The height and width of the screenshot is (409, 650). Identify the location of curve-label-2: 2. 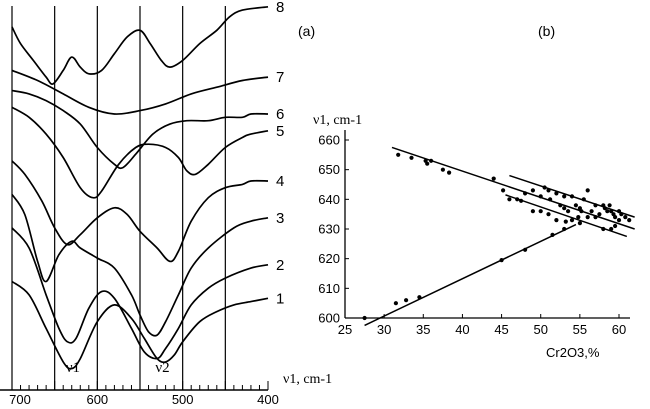
(280, 265).